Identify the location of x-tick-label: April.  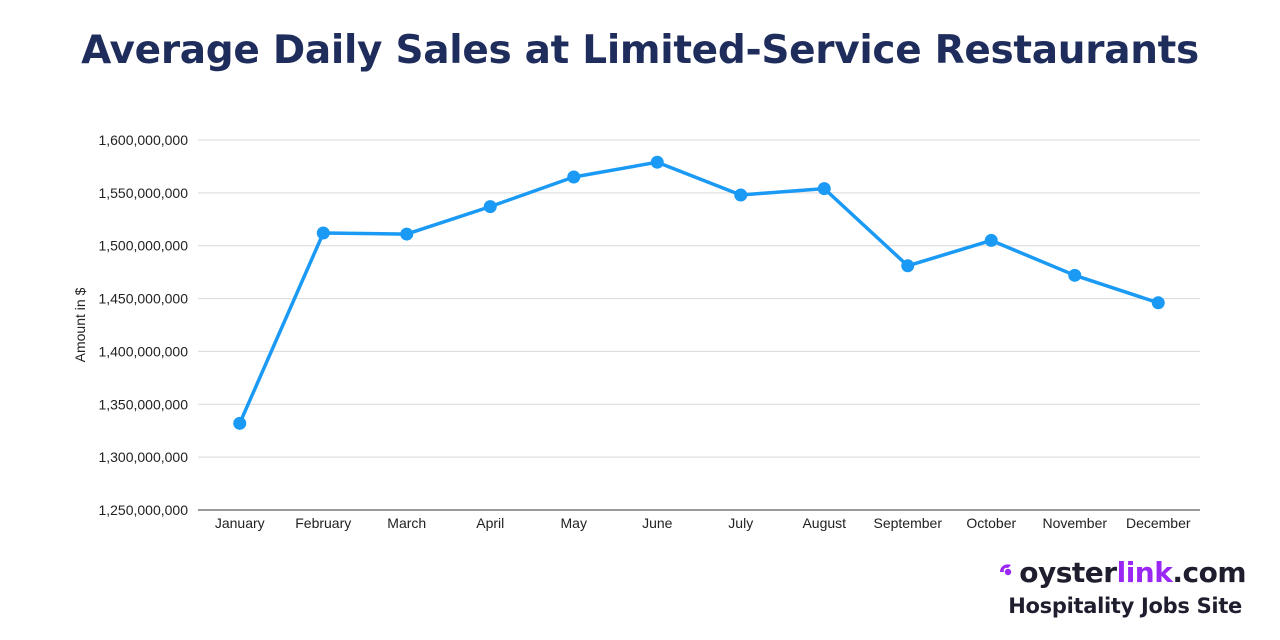
(490, 523).